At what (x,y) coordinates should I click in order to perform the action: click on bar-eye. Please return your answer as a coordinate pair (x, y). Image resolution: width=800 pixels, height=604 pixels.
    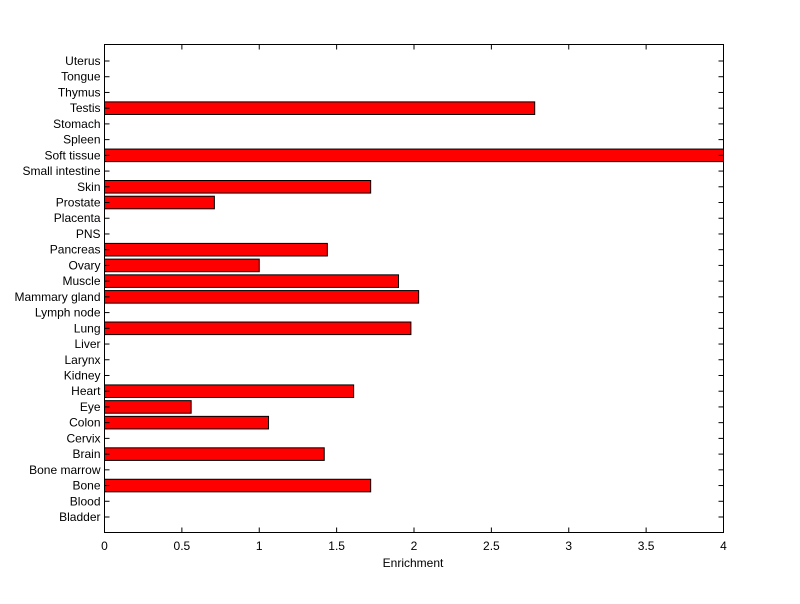
    Looking at the image, I should click on (148, 407).